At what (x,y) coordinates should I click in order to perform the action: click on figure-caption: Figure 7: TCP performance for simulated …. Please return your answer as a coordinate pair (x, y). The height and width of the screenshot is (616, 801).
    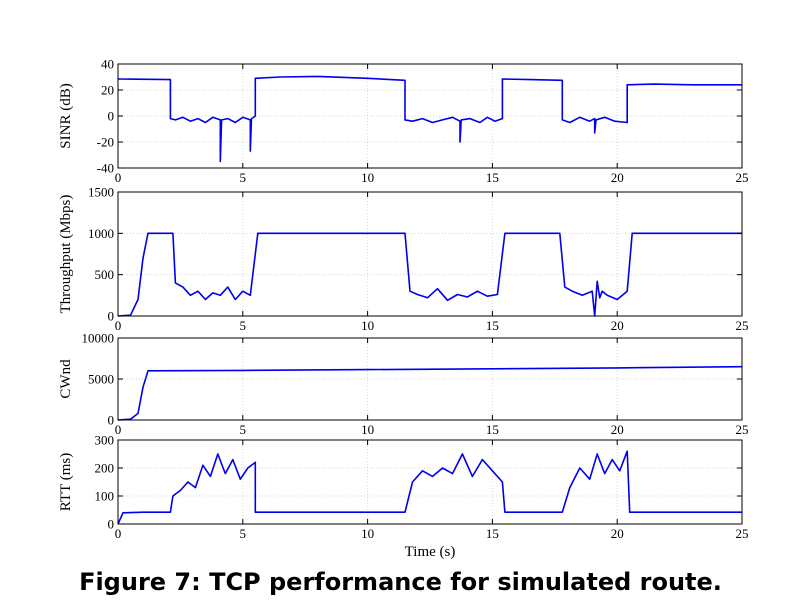
    Looking at the image, I should click on (400, 582).